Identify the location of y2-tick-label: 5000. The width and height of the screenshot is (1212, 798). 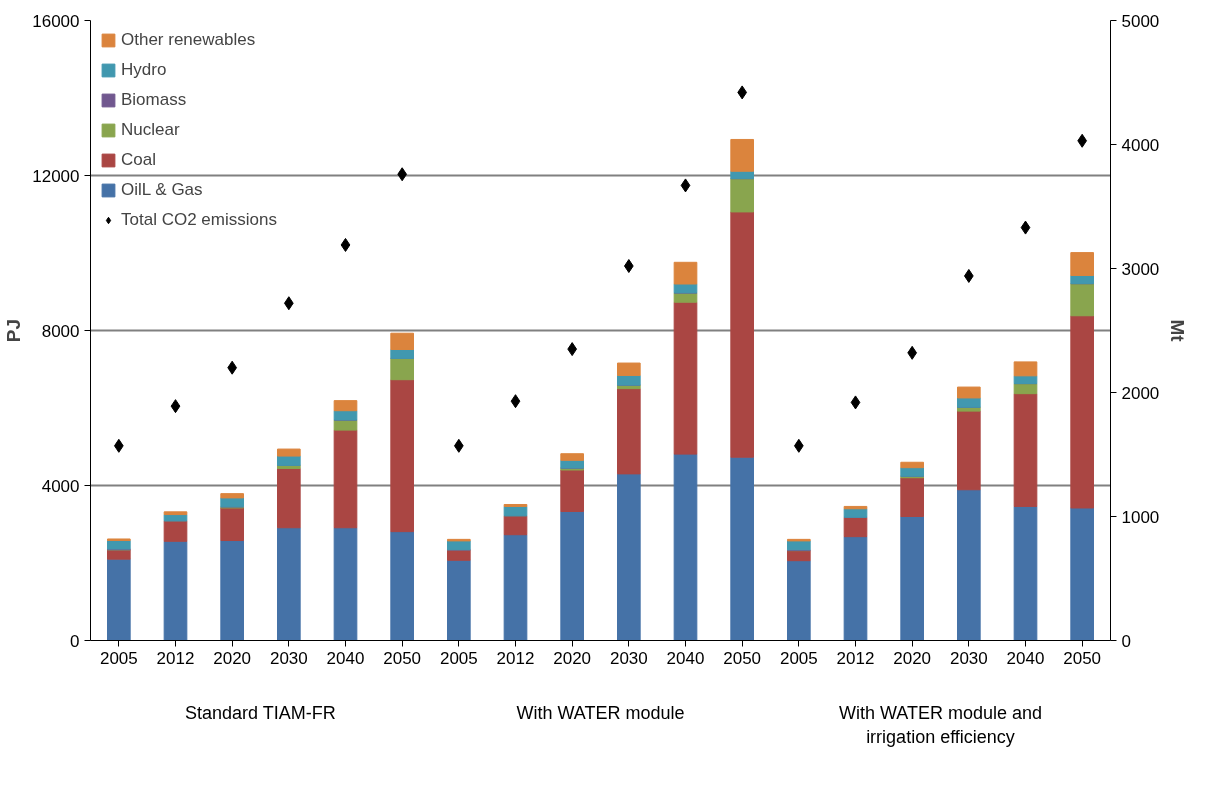
(1140, 21).